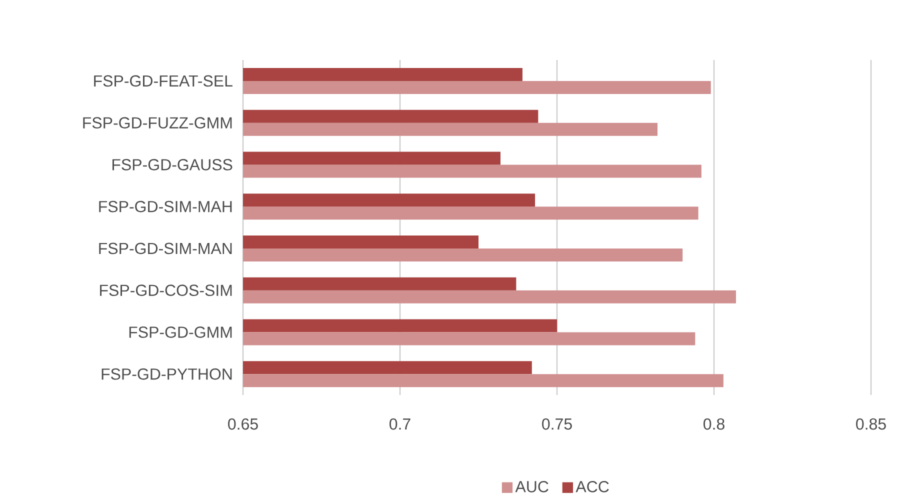 This screenshot has width=909, height=501. Describe the element at coordinates (531, 486) in the screenshot. I see `legend-label: AUC` at that location.